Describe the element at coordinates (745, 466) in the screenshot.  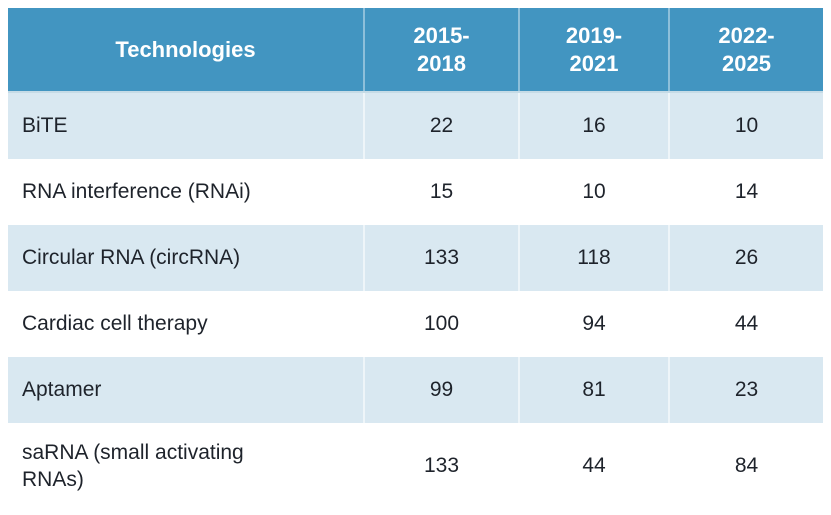
I see `cell-value: 84` at that location.